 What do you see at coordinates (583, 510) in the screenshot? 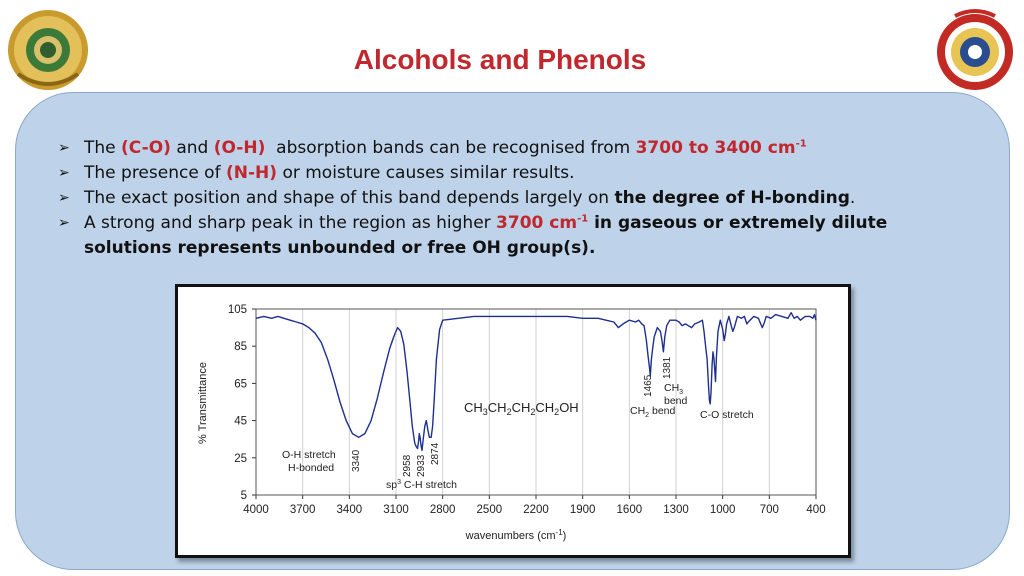
I see `x-tick-label: 1900` at bounding box center [583, 510].